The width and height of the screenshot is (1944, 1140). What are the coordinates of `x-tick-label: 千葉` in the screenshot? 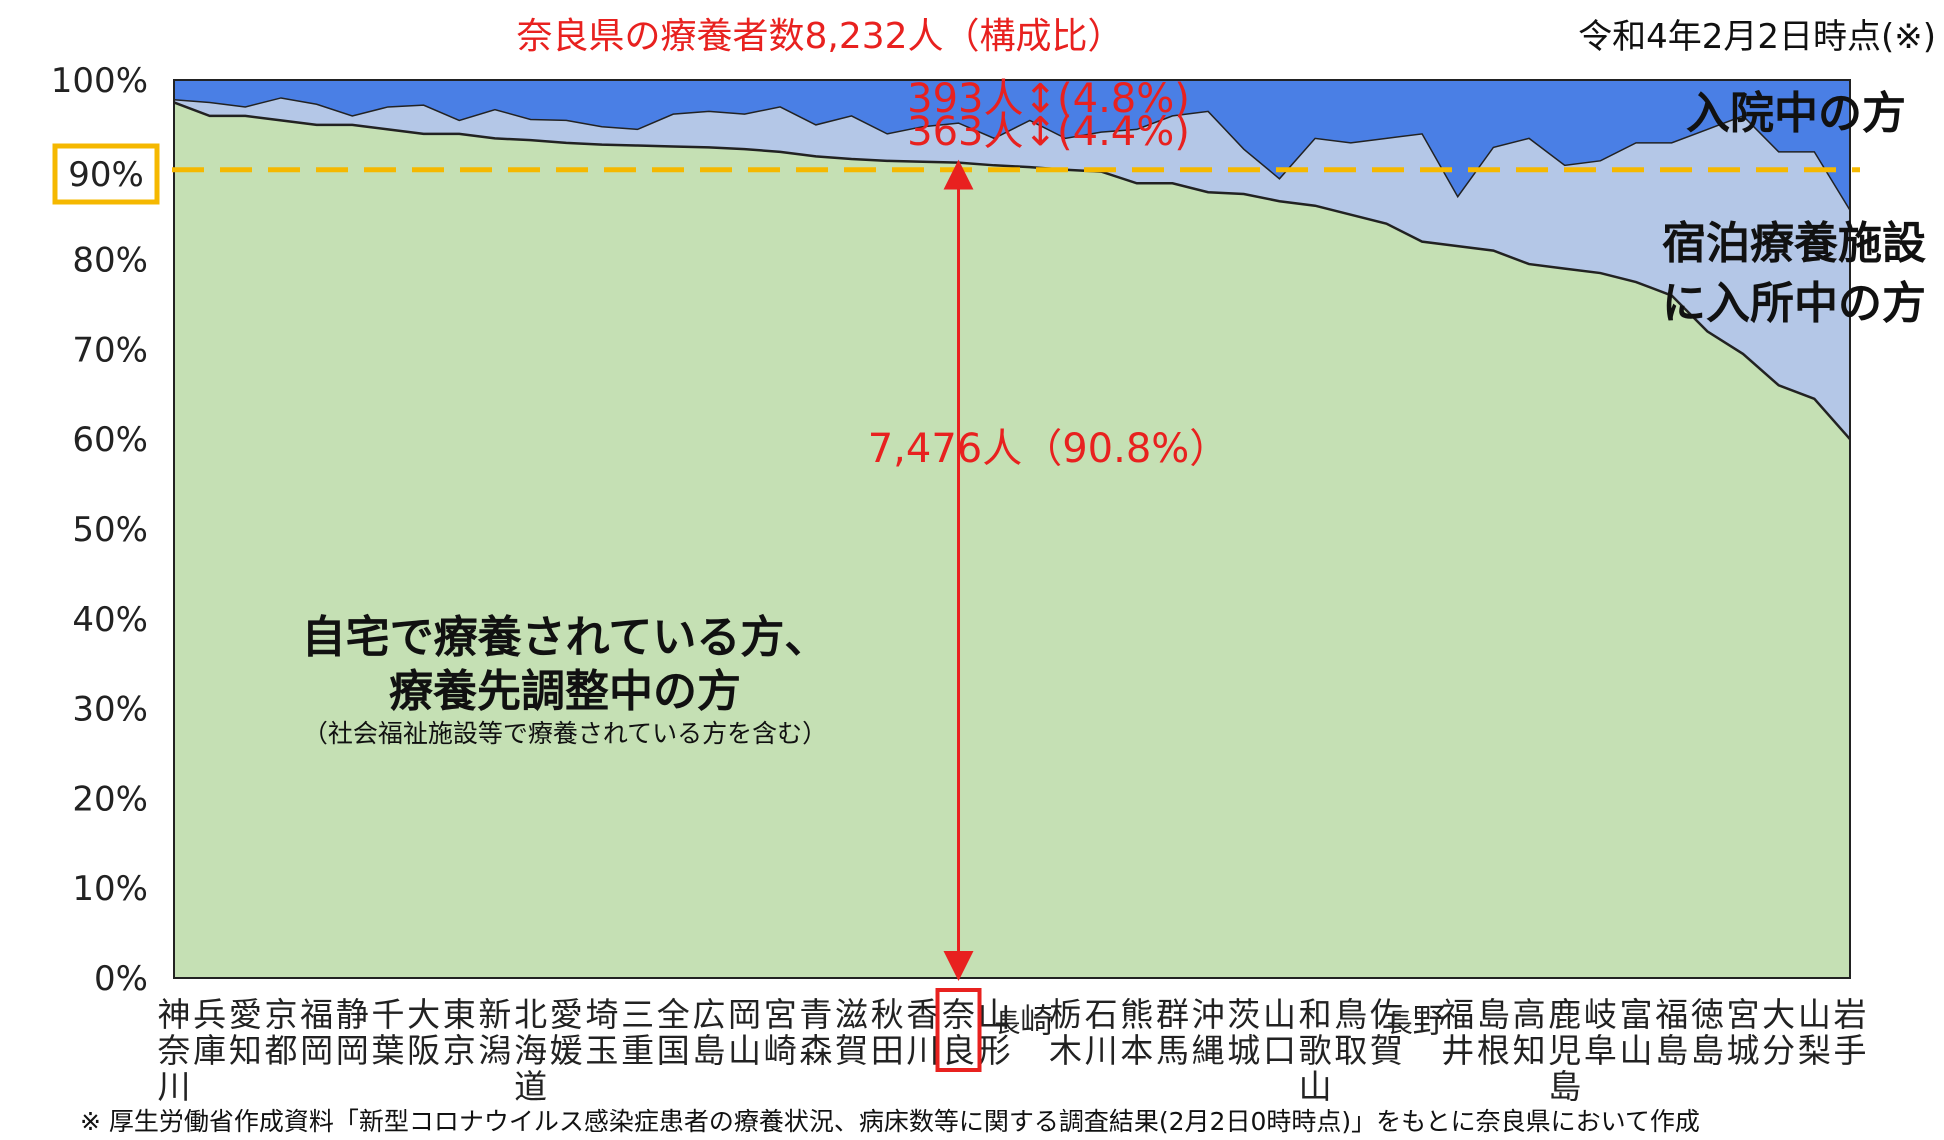 It's located at (387, 1032).